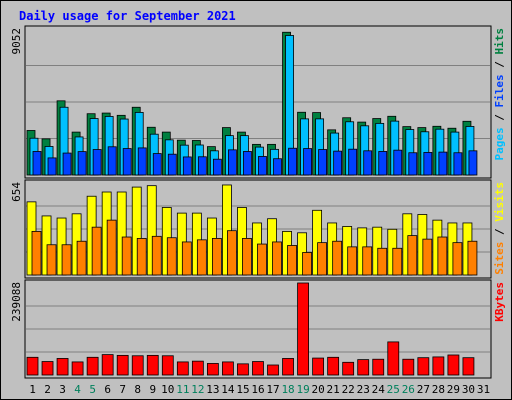 The width and height of the screenshot is (512, 400). I want to click on x-tick-label-day-22: 22, so click(348, 389).